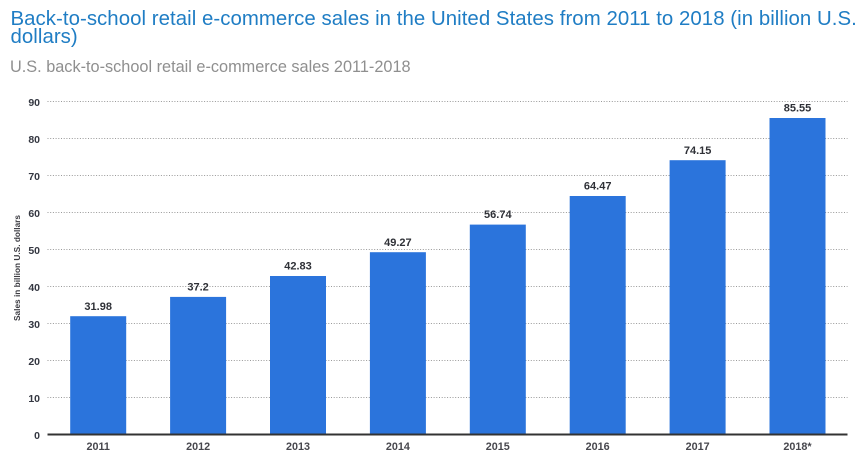  I want to click on svg-text: 70, so click(34, 177).